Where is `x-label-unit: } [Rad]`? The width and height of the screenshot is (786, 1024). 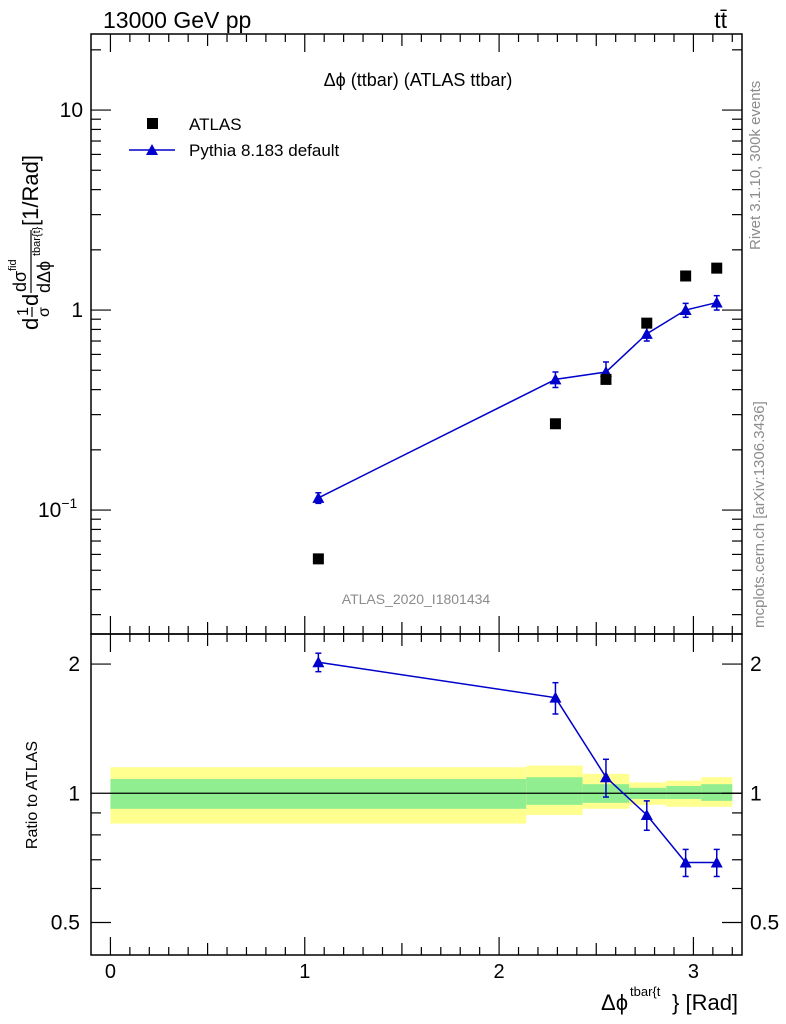
x-label-unit: } [Rad] is located at coordinates (705, 1002).